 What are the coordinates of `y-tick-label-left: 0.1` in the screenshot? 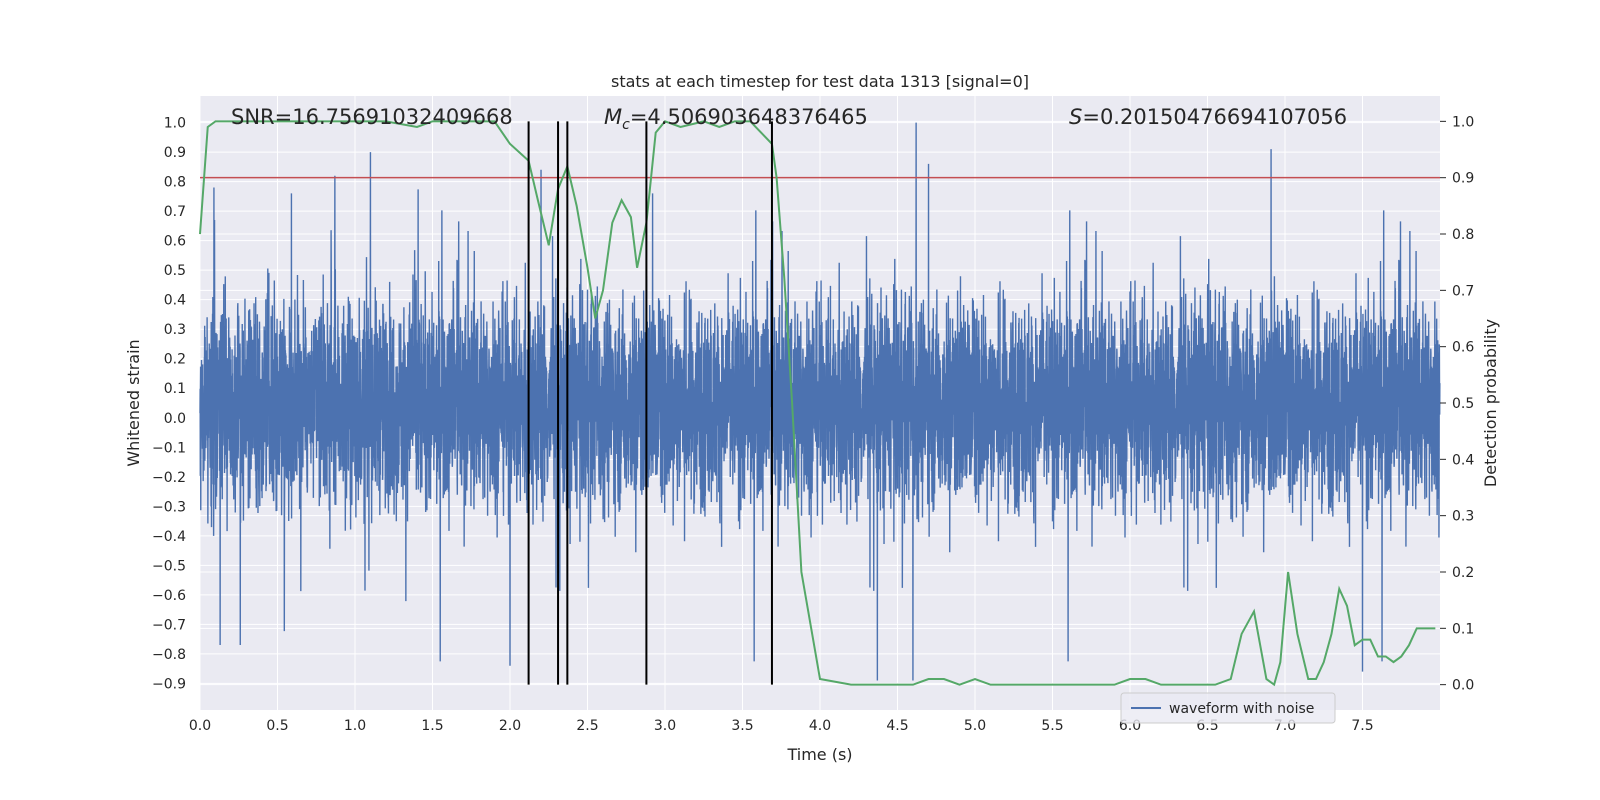 It's located at (175, 389).